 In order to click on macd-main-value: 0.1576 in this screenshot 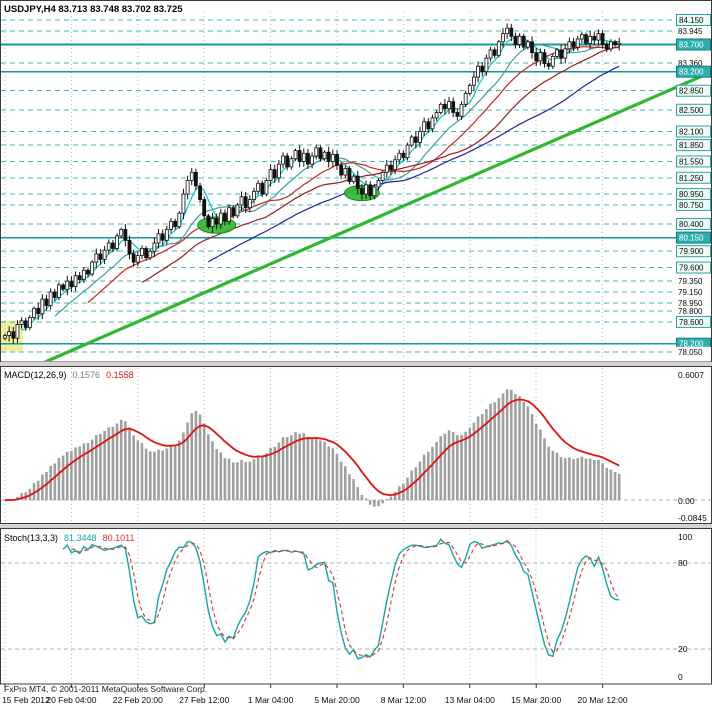, I will do `click(87, 375)`.